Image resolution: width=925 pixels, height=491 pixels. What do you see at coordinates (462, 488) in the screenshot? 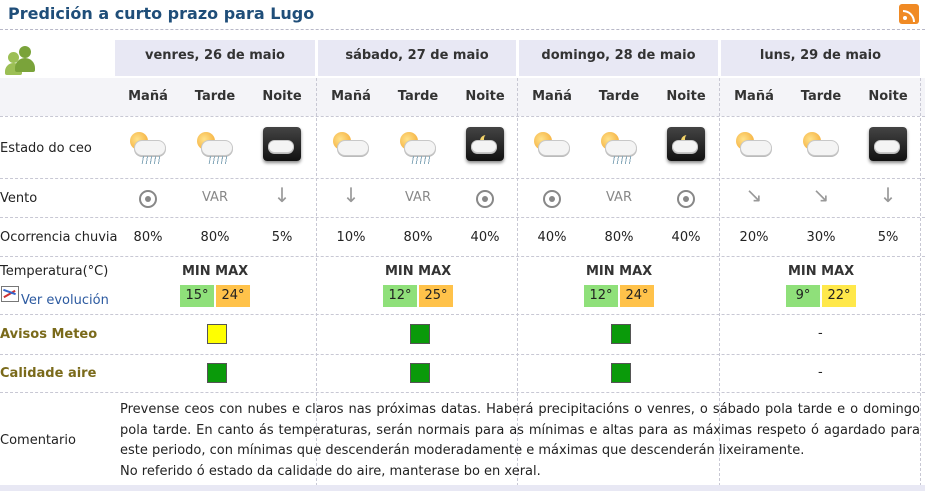
I see `bottom-bar` at bounding box center [462, 488].